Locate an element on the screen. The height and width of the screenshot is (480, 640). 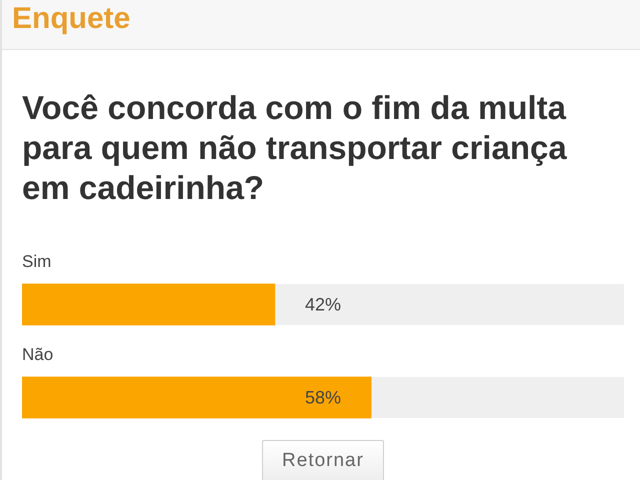
y-tick-label: Sim is located at coordinates (37, 261).